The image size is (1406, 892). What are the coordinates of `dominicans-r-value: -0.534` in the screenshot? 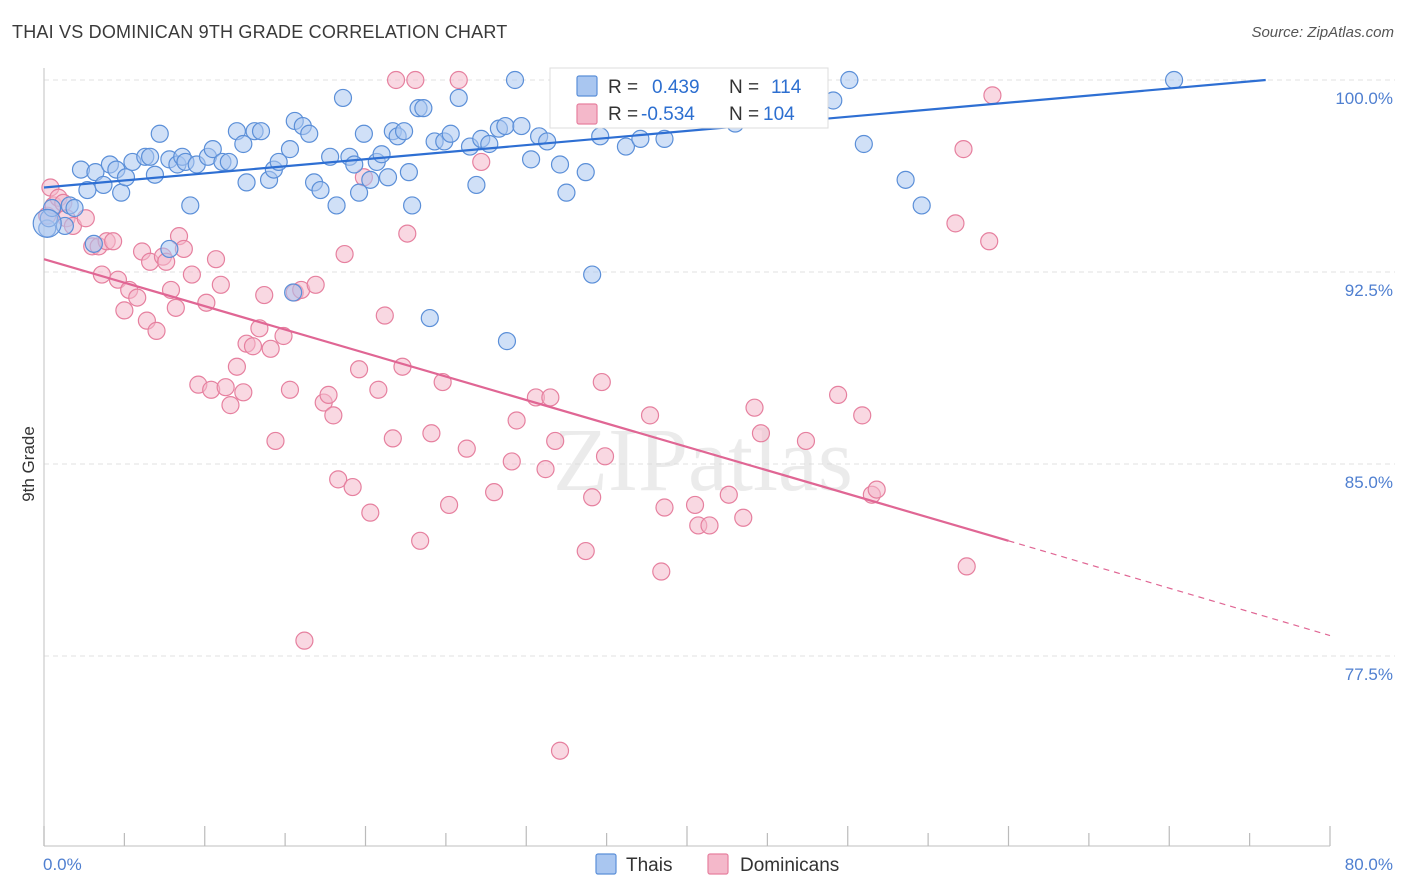 It's located at (668, 114).